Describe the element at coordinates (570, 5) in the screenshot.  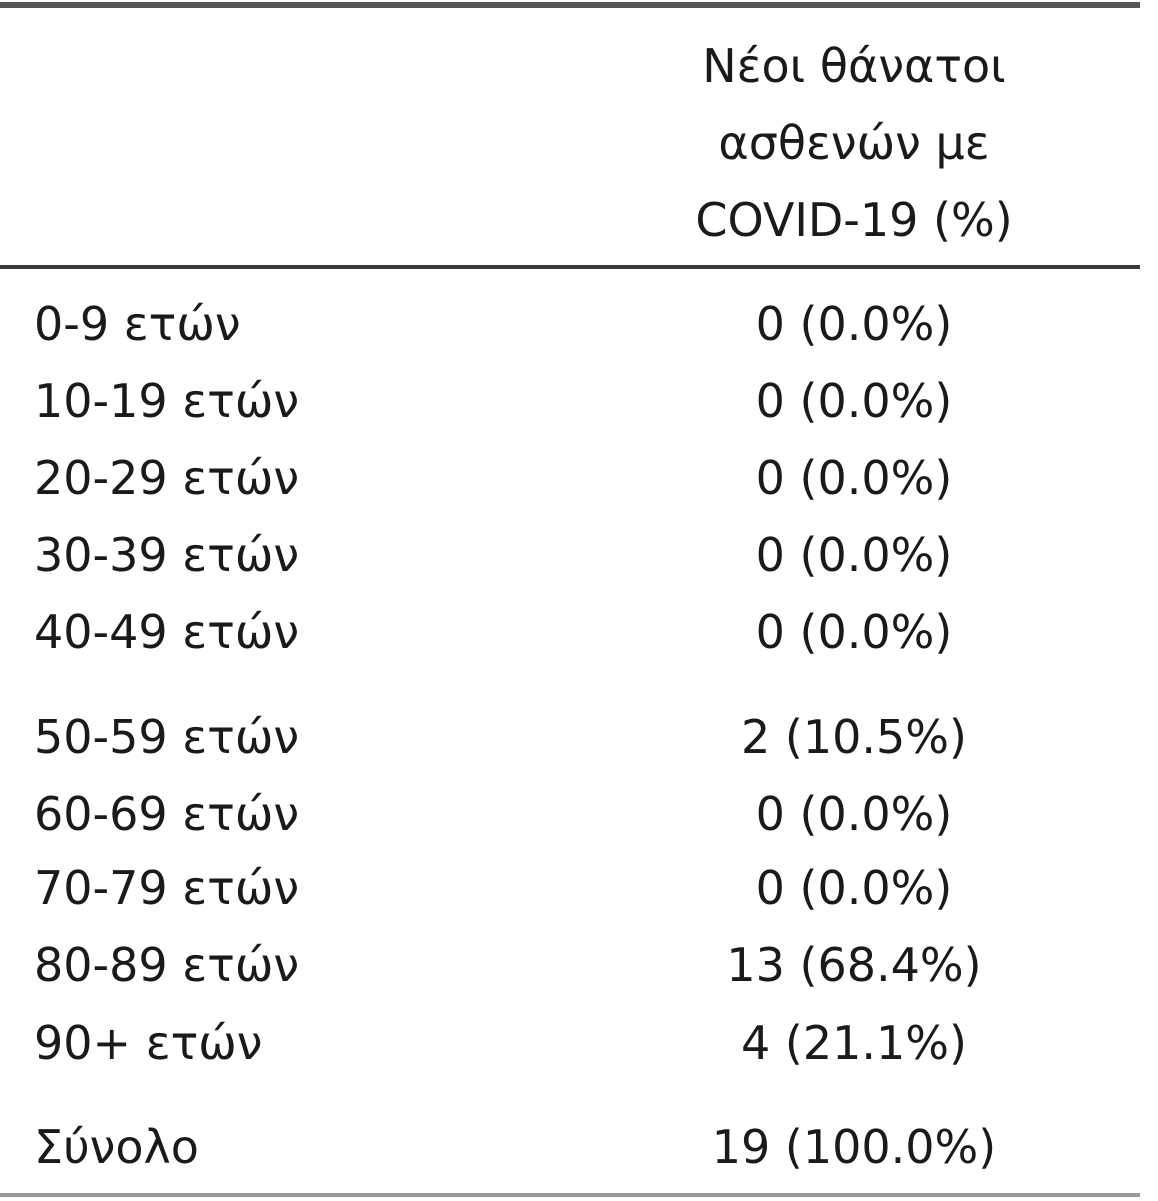
I see `table-top-rule` at that location.